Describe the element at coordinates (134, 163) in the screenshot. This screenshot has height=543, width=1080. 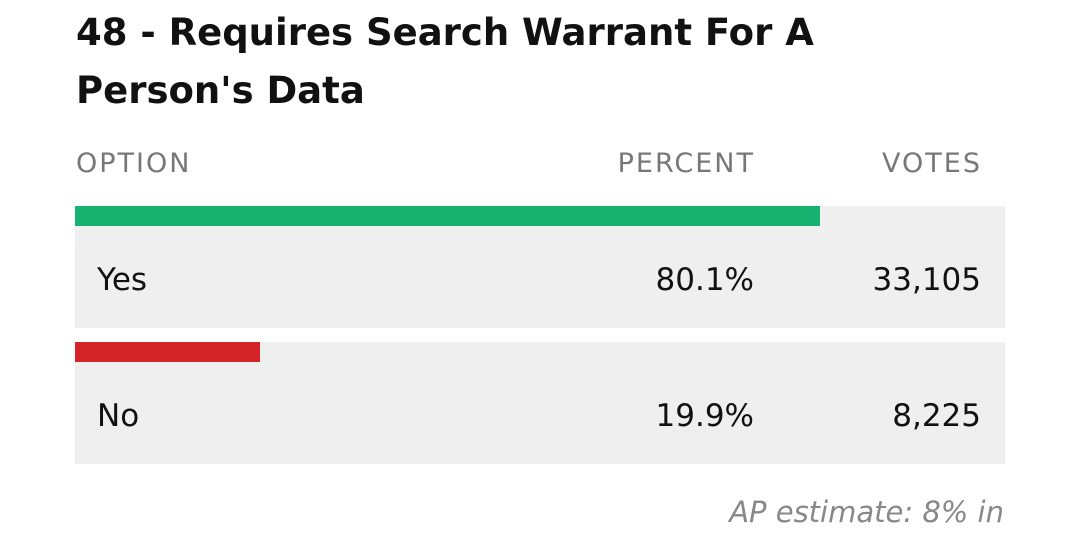
I see `header-option: OPTION` at that location.